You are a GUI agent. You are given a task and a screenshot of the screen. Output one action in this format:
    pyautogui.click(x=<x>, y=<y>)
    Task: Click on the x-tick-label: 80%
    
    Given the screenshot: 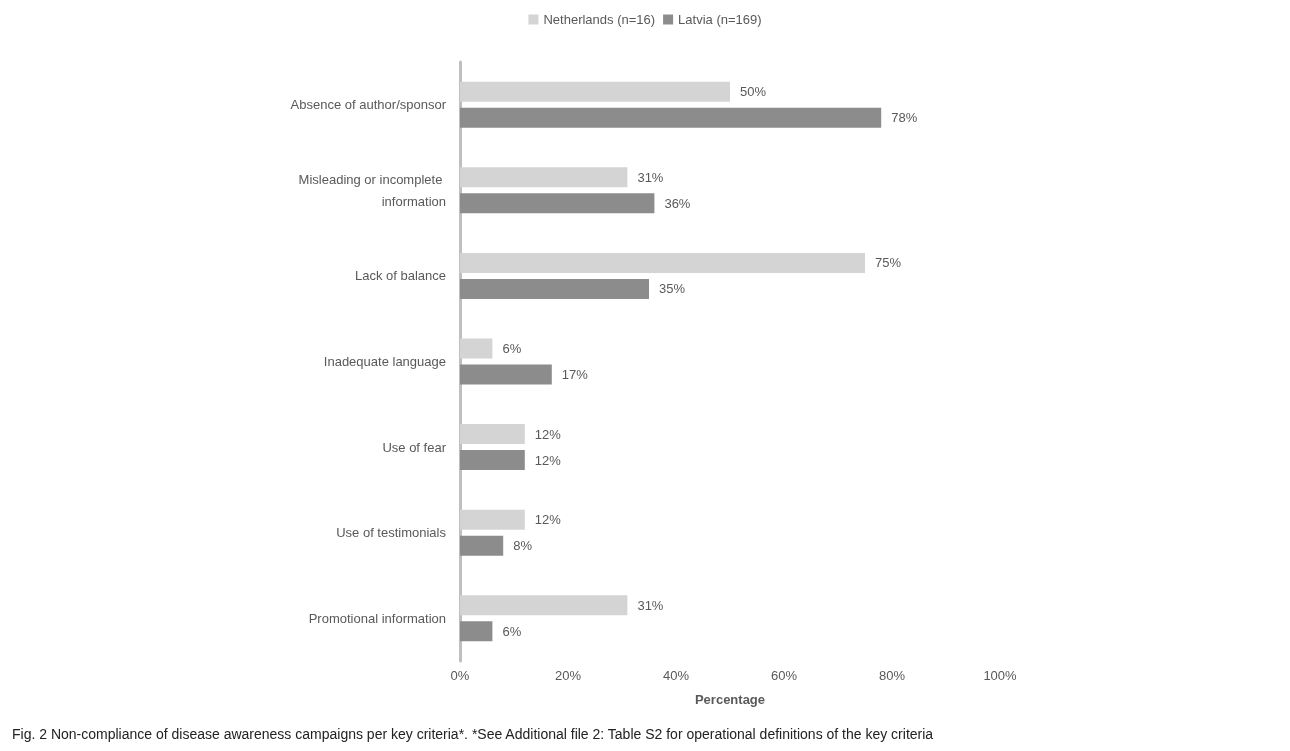 What is the action you would take?
    pyautogui.click(x=892, y=675)
    